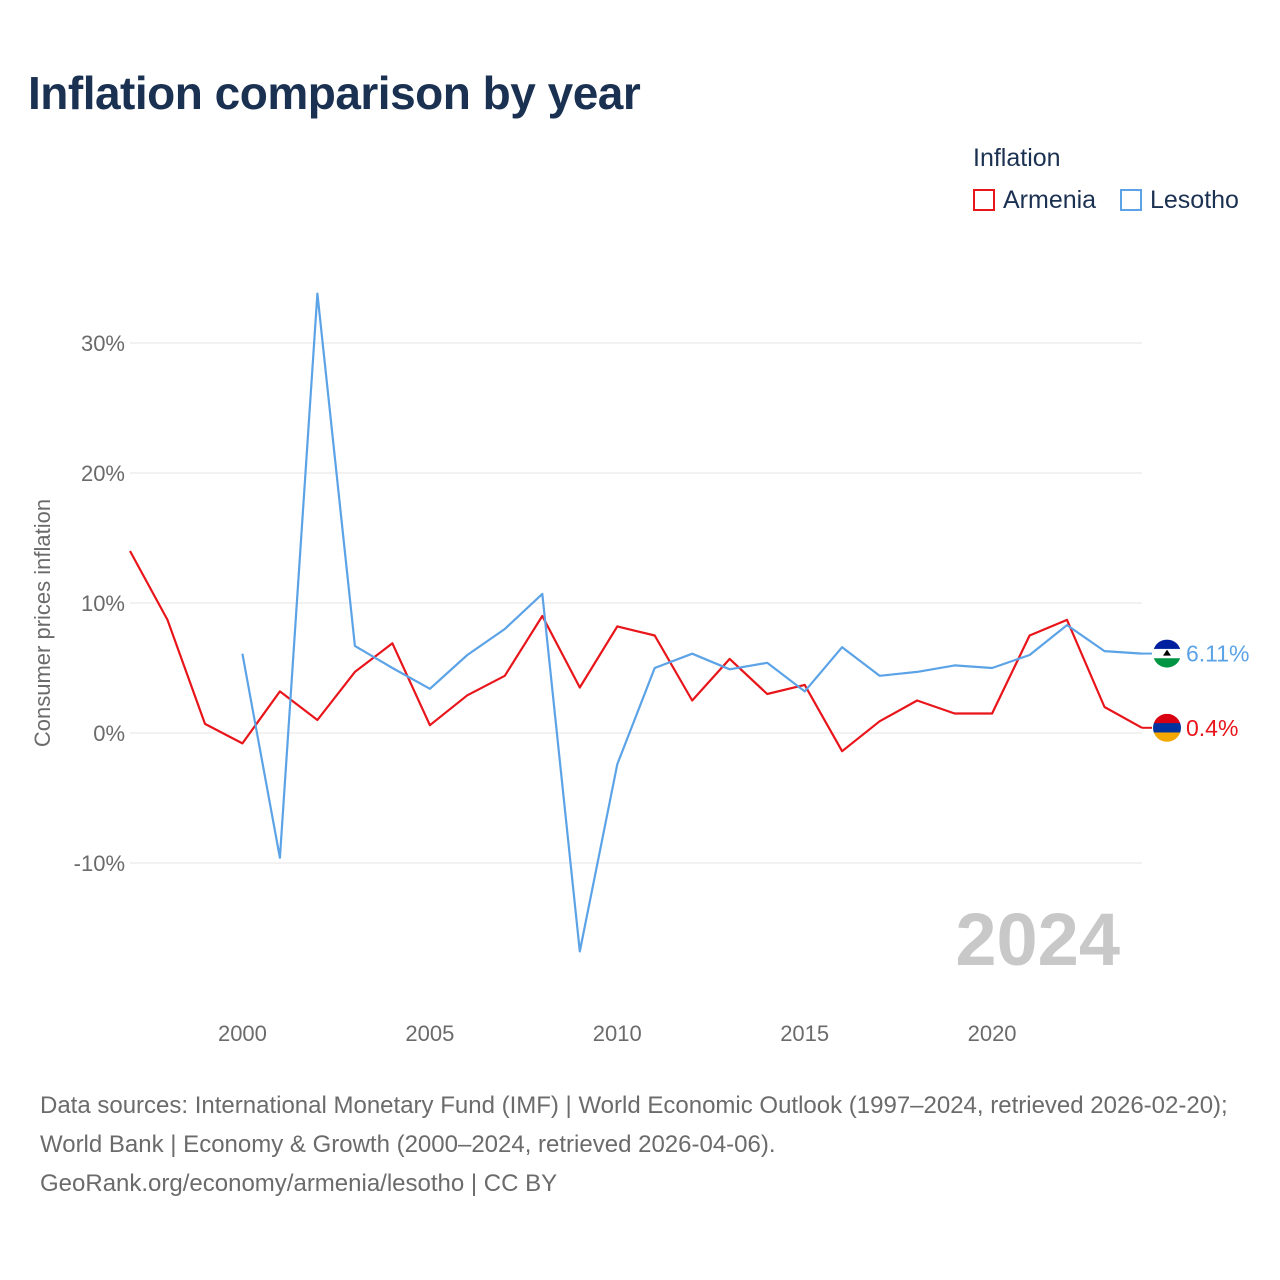 This screenshot has height=1280, width=1280. Describe the element at coordinates (429, 1033) in the screenshot. I see `x-tick-label: 2005` at that location.